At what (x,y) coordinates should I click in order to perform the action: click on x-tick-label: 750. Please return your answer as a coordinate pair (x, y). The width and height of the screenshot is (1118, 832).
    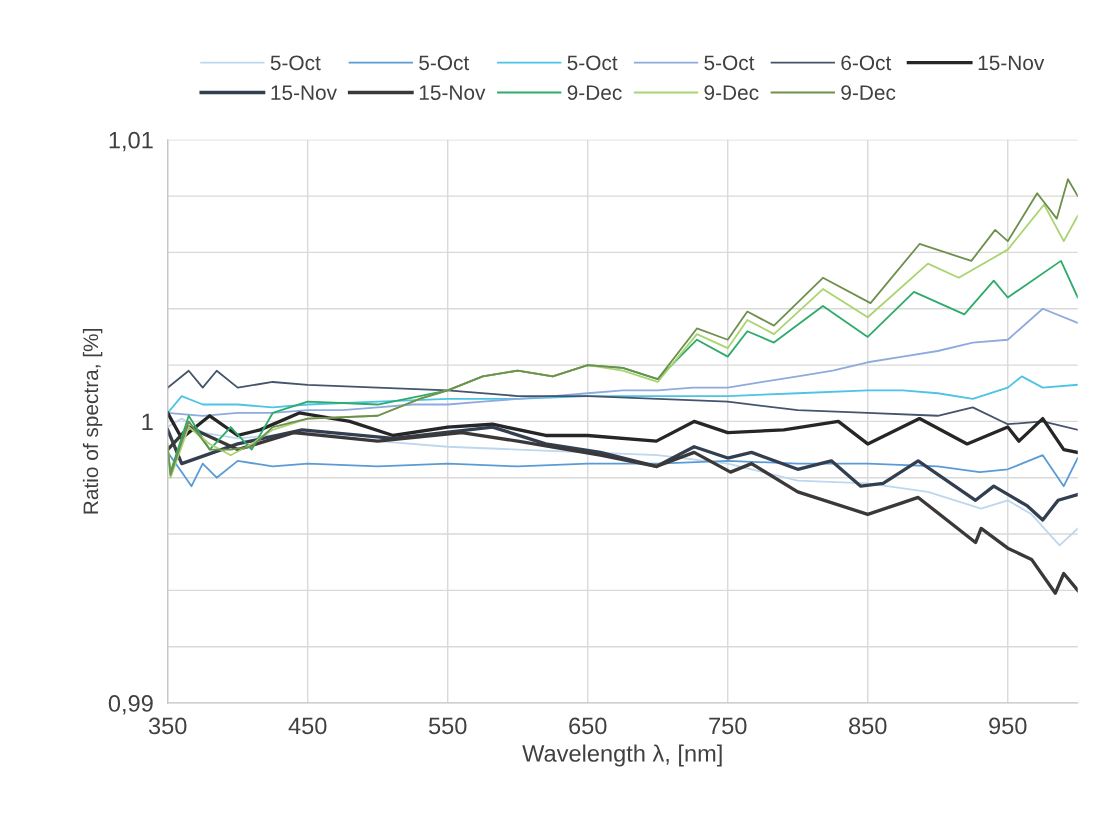
    Looking at the image, I should click on (728, 726).